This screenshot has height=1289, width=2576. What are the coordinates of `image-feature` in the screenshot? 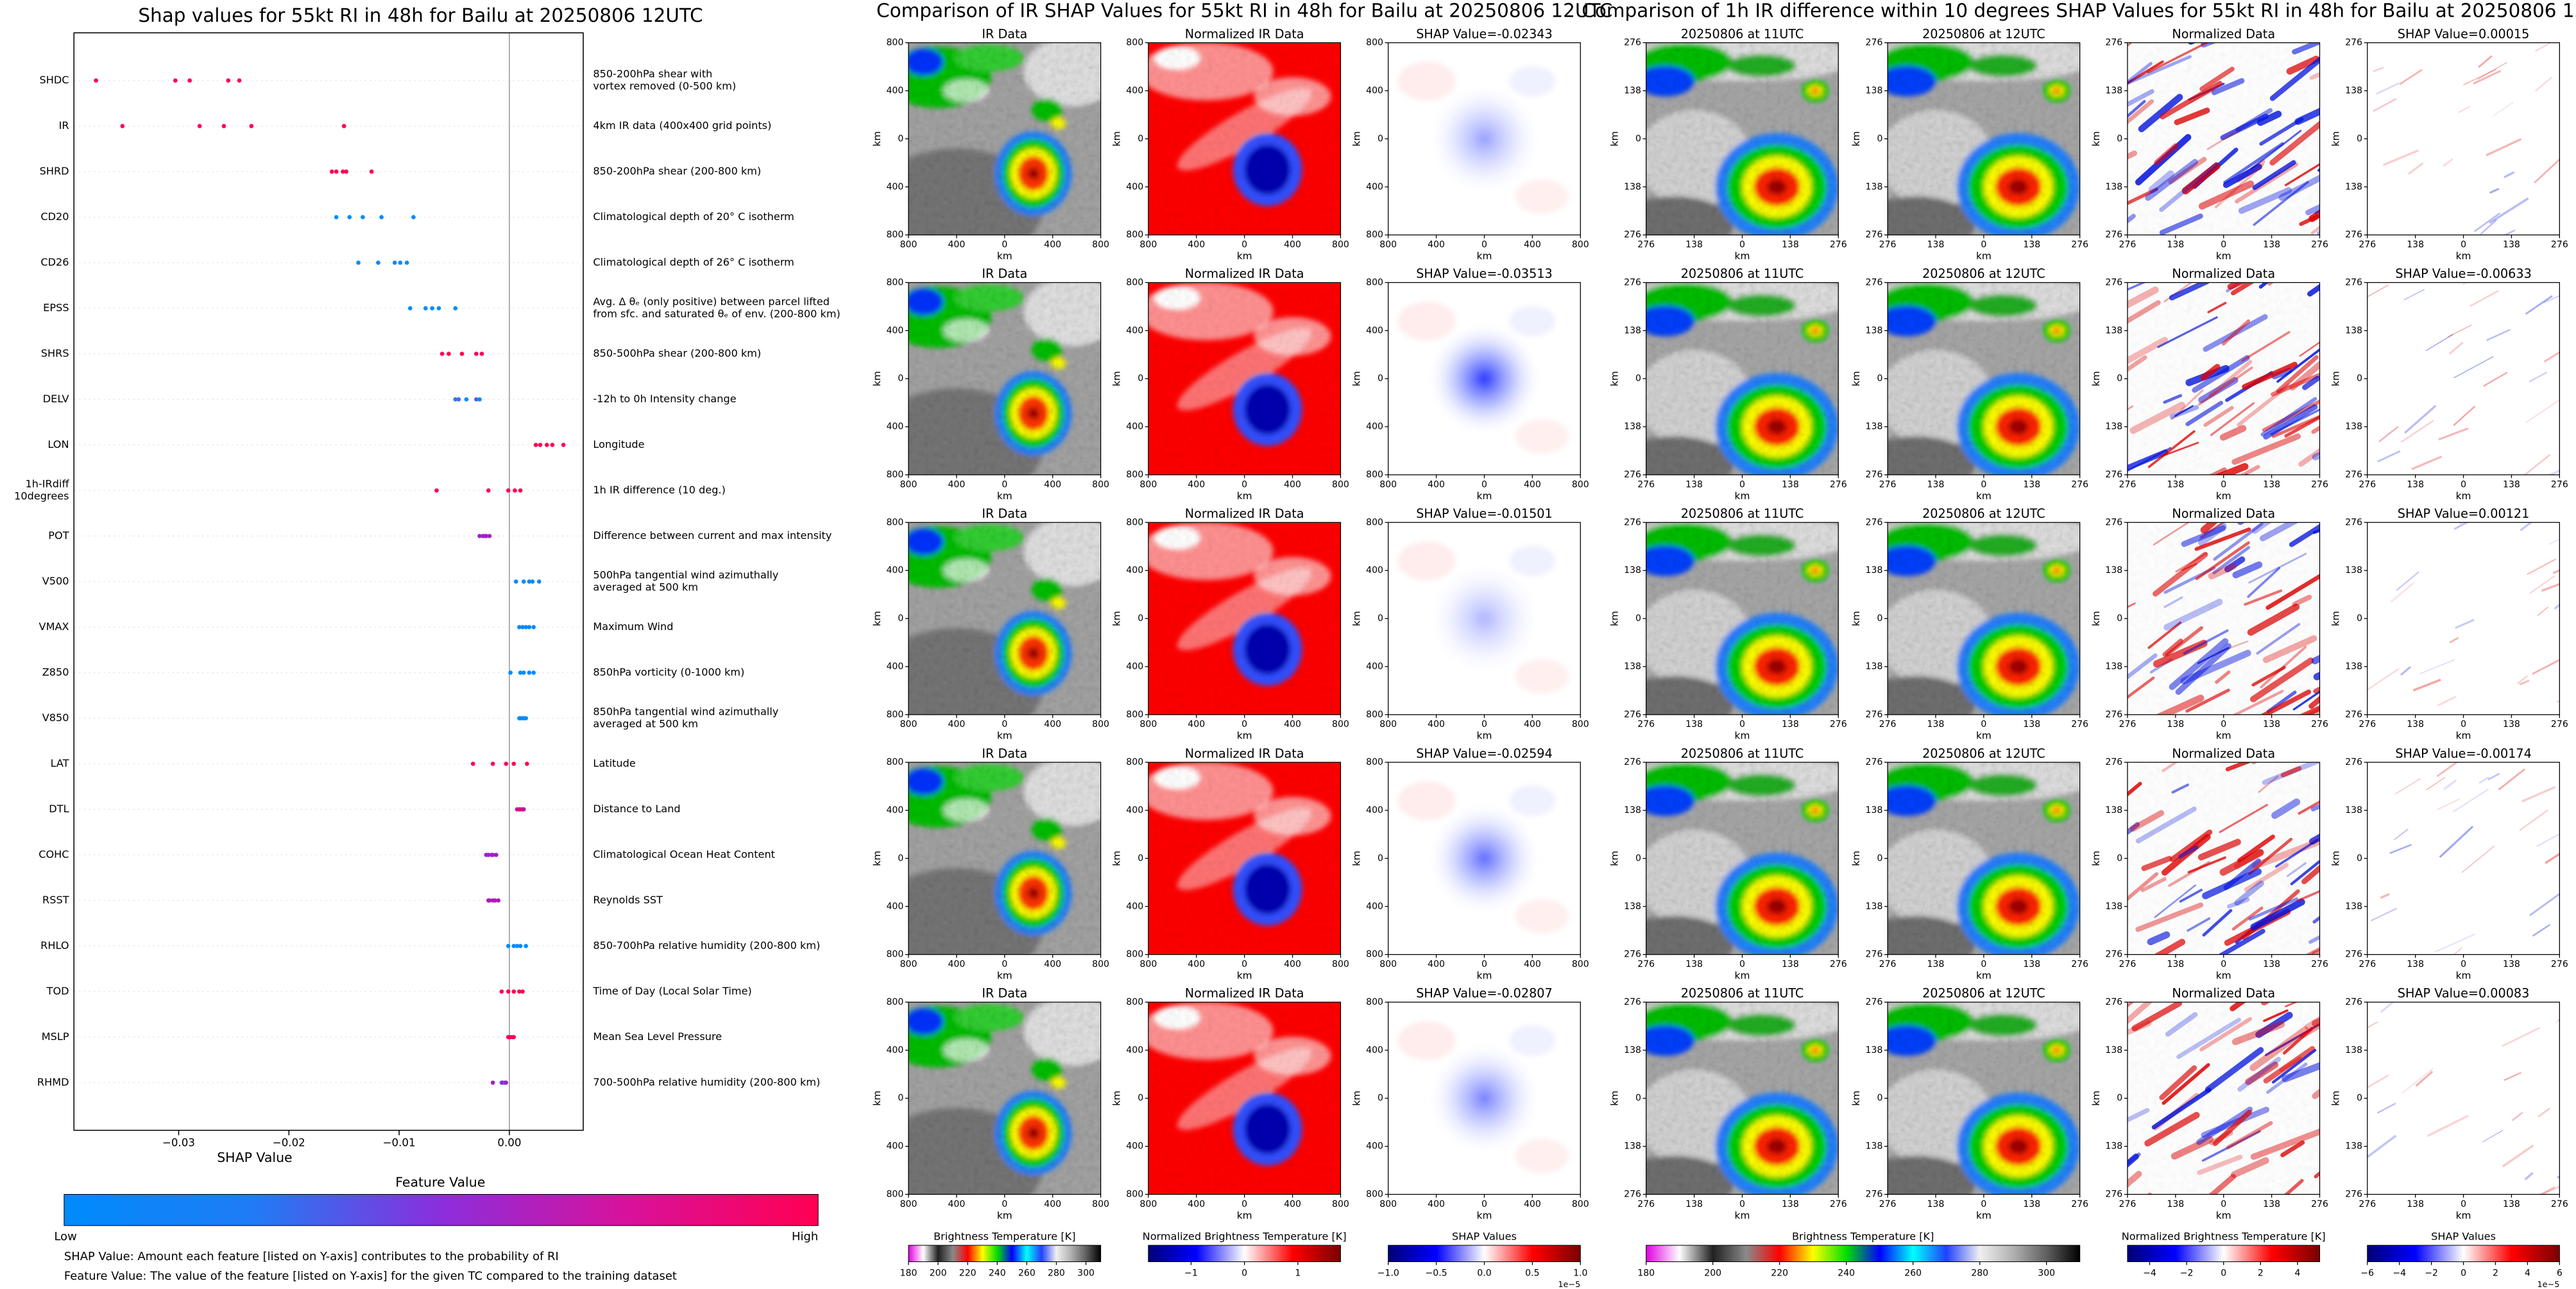 It's located at (1532, 321).